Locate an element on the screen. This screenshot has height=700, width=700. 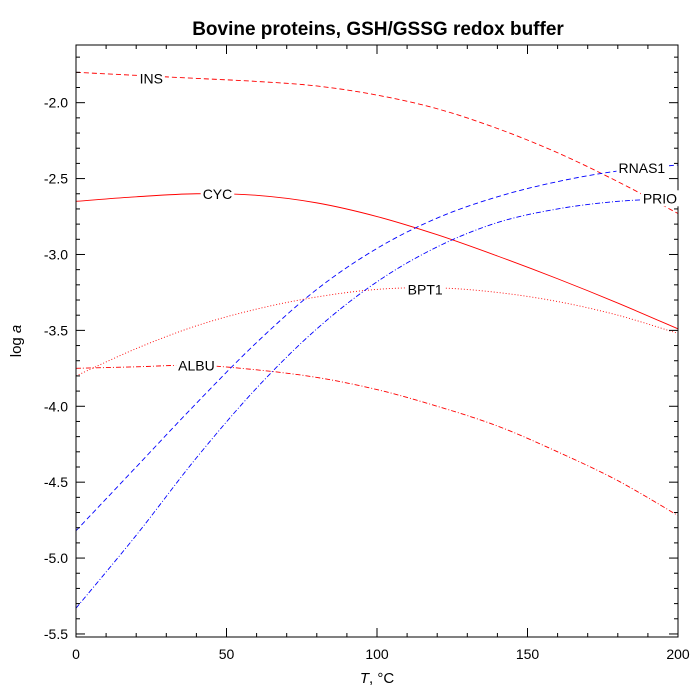
y-tick-label: -2.0 is located at coordinates (56, 103).